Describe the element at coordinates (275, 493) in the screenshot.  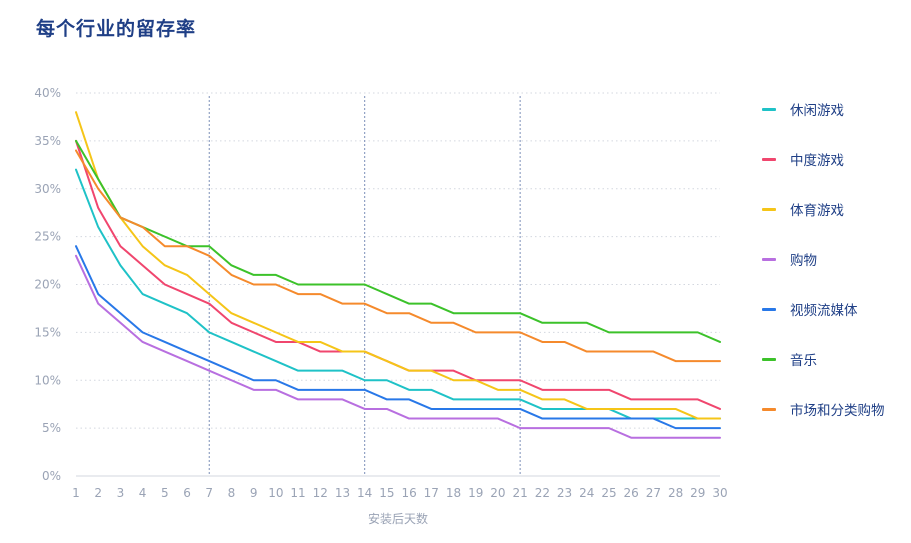
I see `x-tick-label: 10` at that location.